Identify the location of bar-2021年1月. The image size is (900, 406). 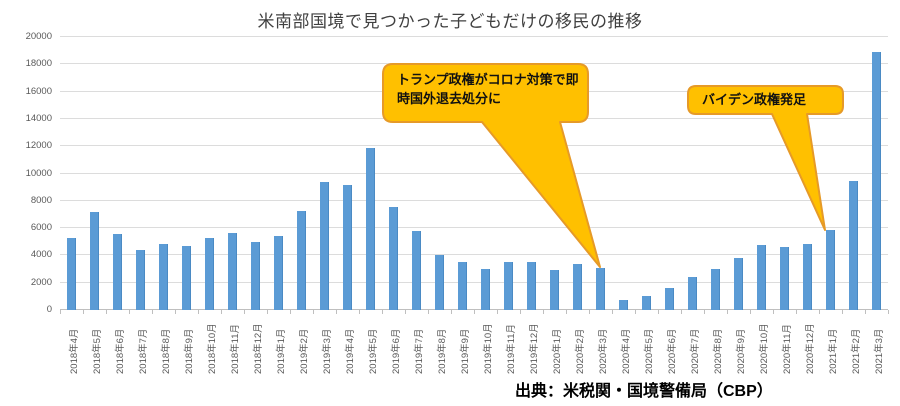
(830, 270).